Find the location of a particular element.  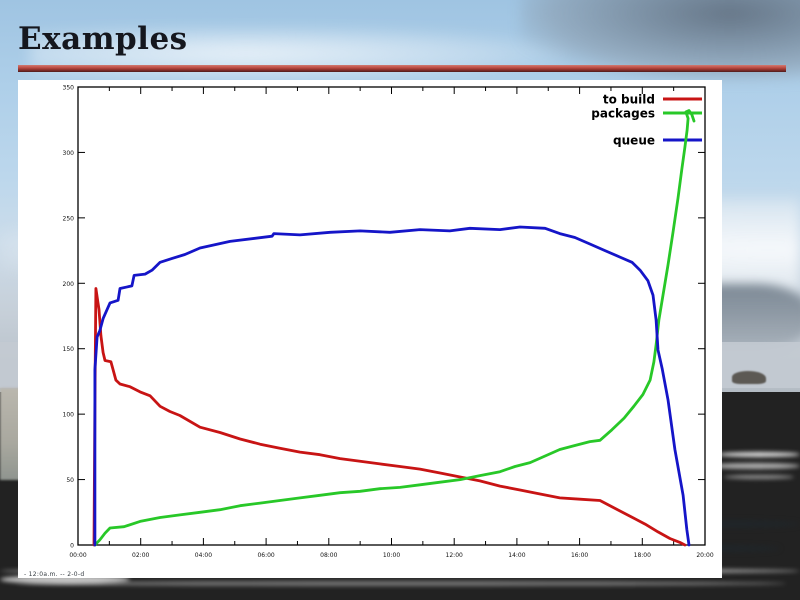

x-tick-label: 14:00 is located at coordinates (516, 555).